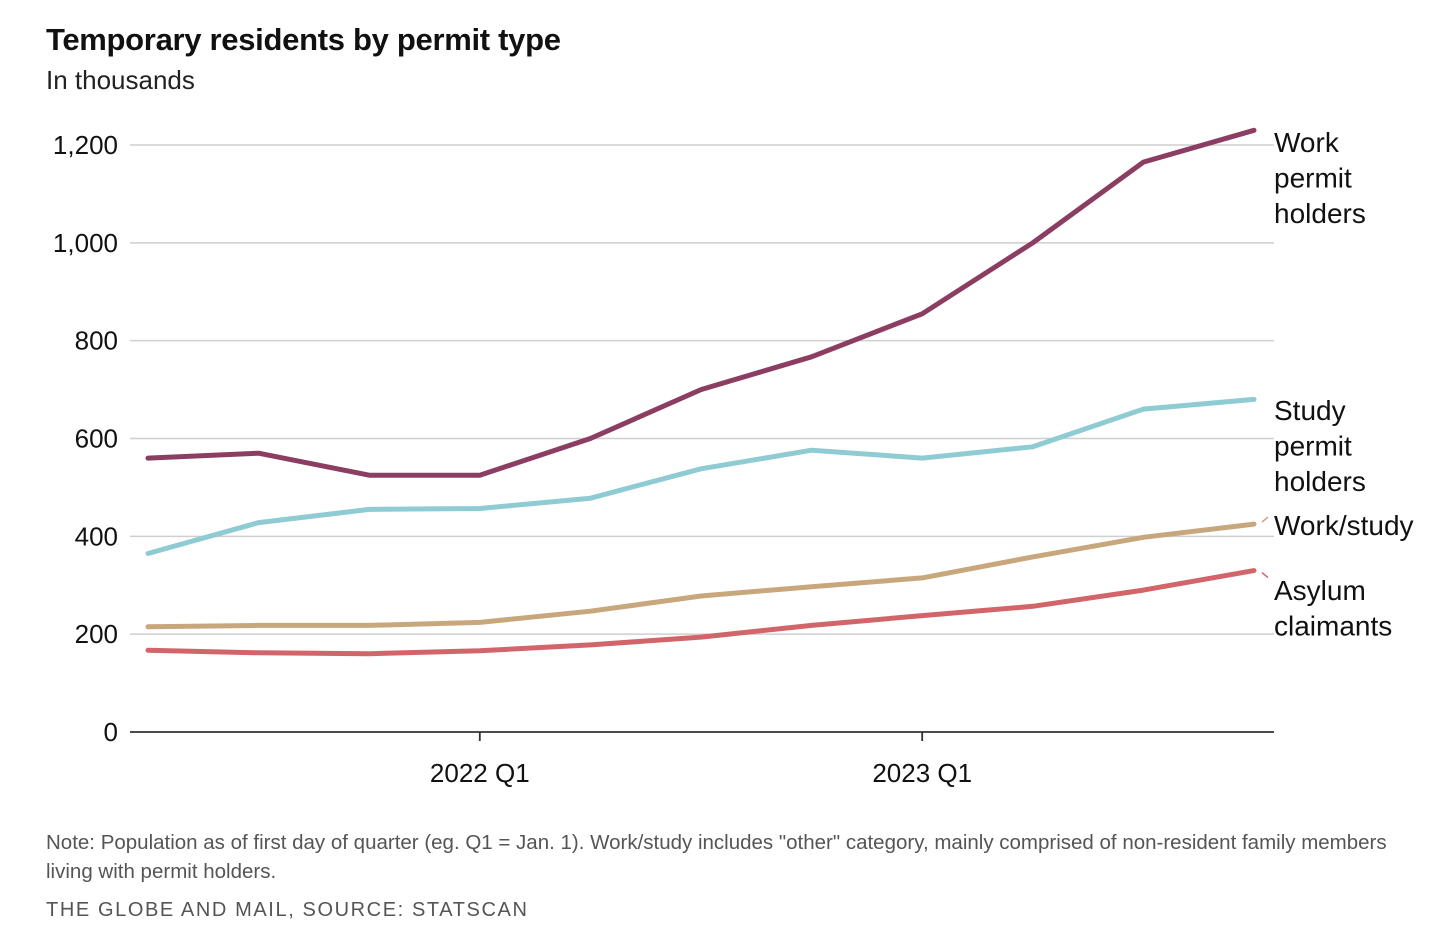  Describe the element at coordinates (287, 910) in the screenshot. I see `chart-credit: THE GLOBE AND MAIL, SOURCE: STATSCAN` at that location.